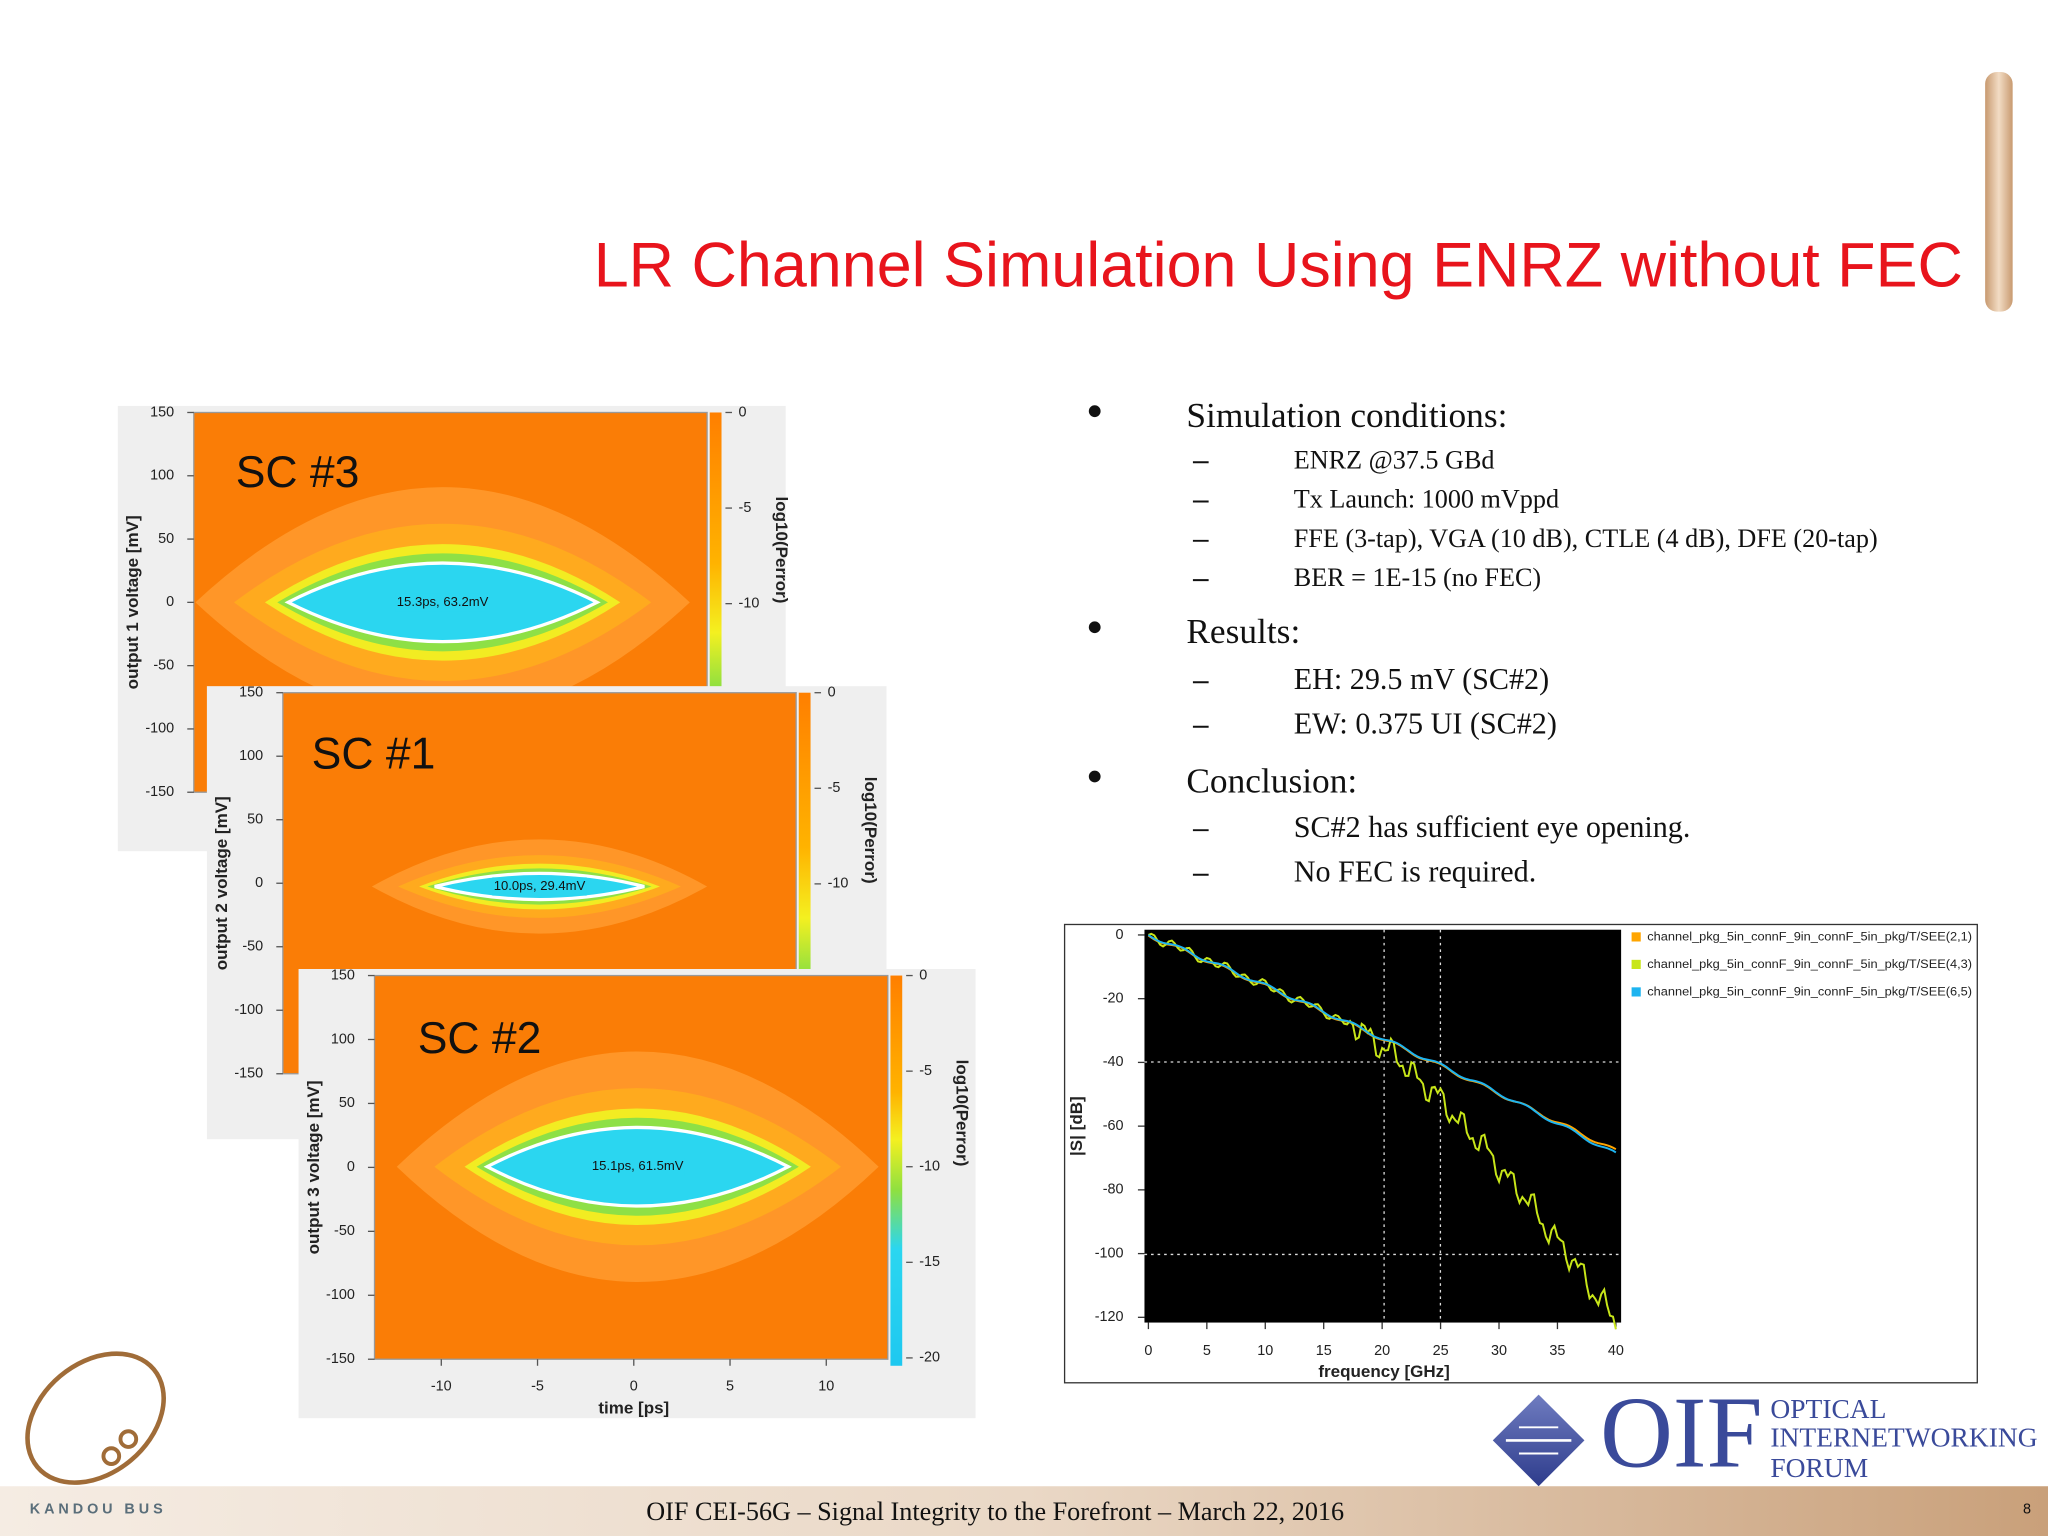 The width and height of the screenshot is (2048, 1536). I want to click on page-number: 8, so click(2027, 1510).